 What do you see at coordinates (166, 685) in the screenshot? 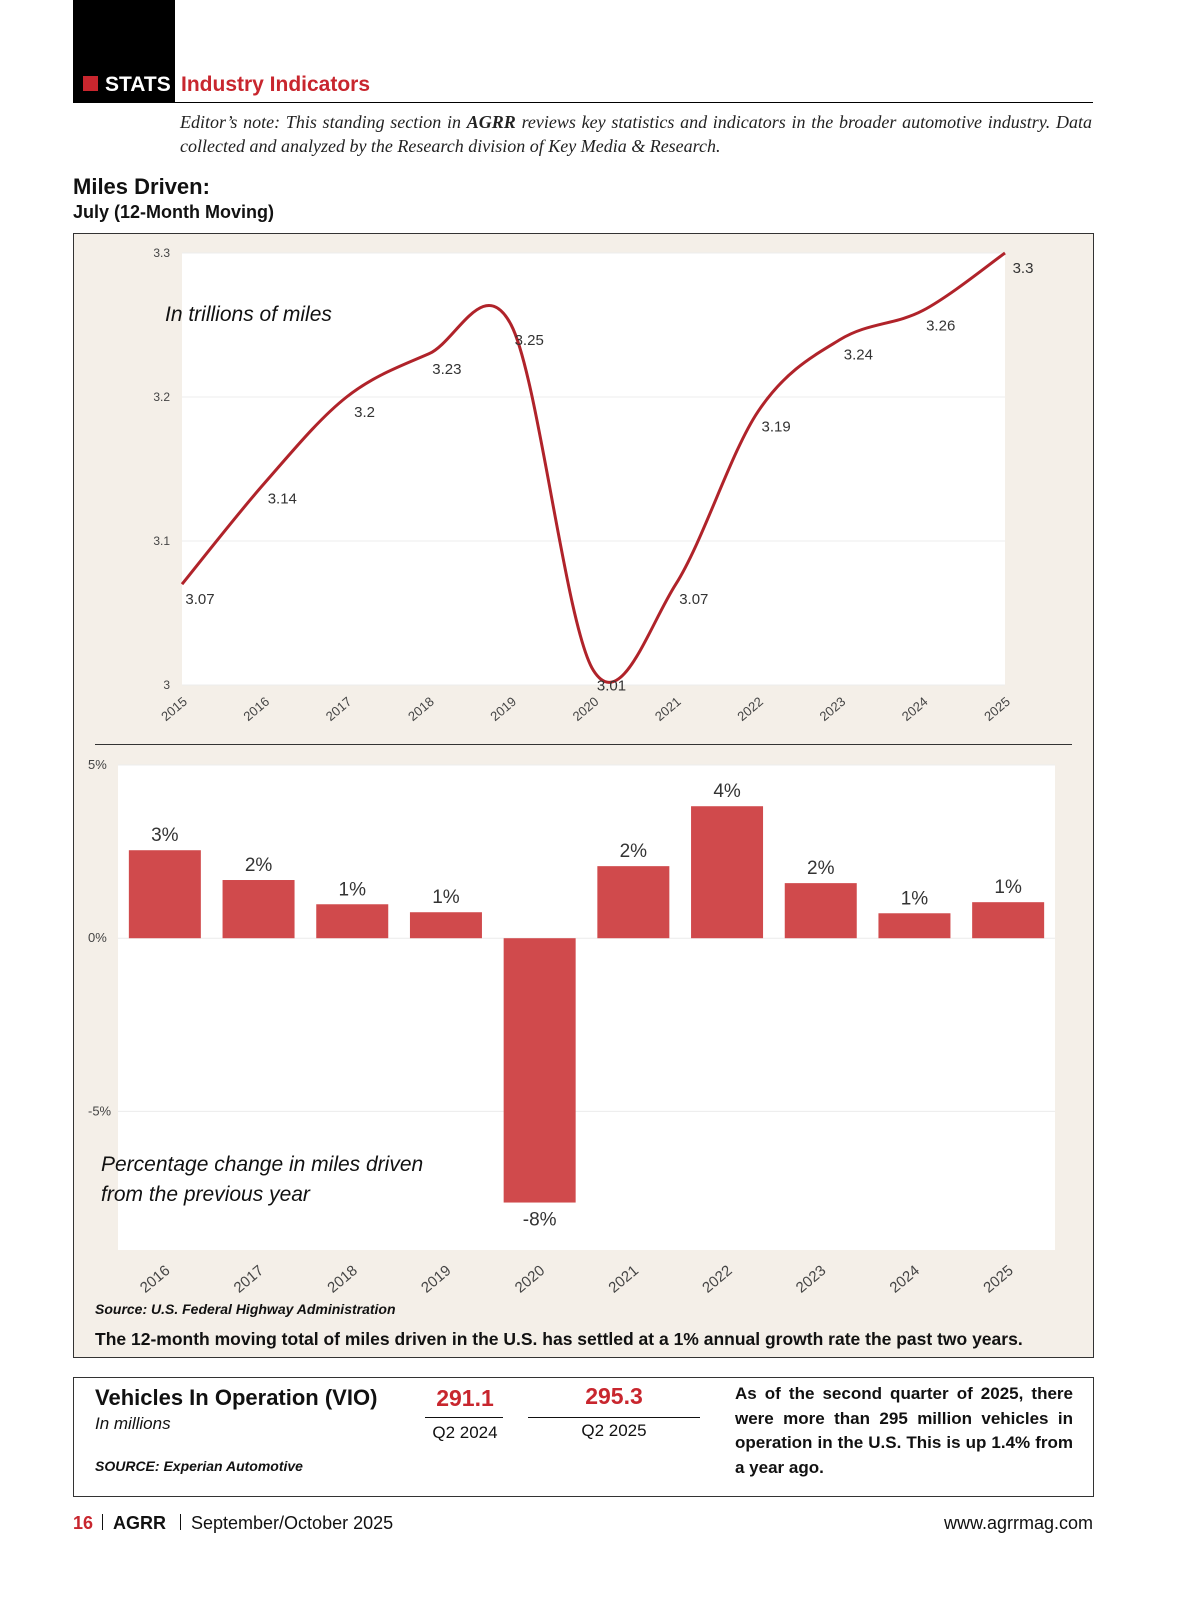
I see `y-tick-label: 3` at bounding box center [166, 685].